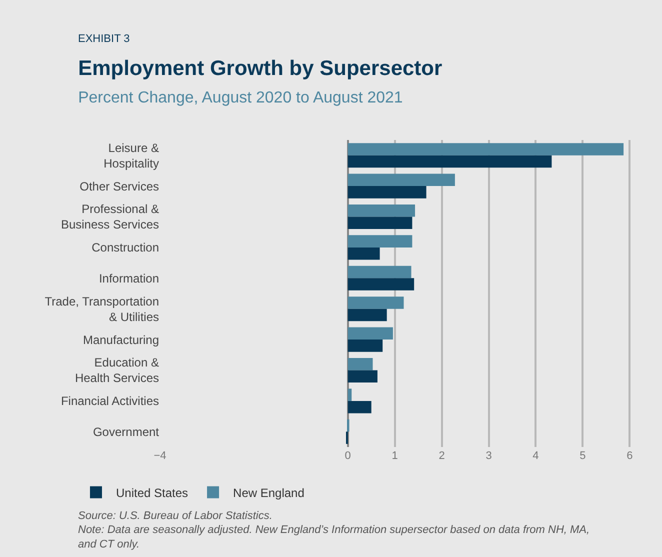 This screenshot has width=662, height=557. Describe the element at coordinates (583, 456) in the screenshot. I see `x-tick-label: 5` at that location.